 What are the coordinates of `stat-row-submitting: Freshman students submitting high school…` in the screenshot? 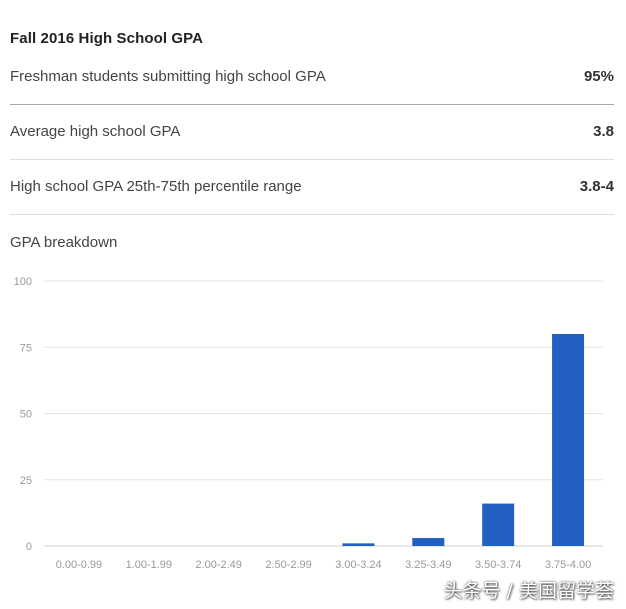 It's located at (312, 77).